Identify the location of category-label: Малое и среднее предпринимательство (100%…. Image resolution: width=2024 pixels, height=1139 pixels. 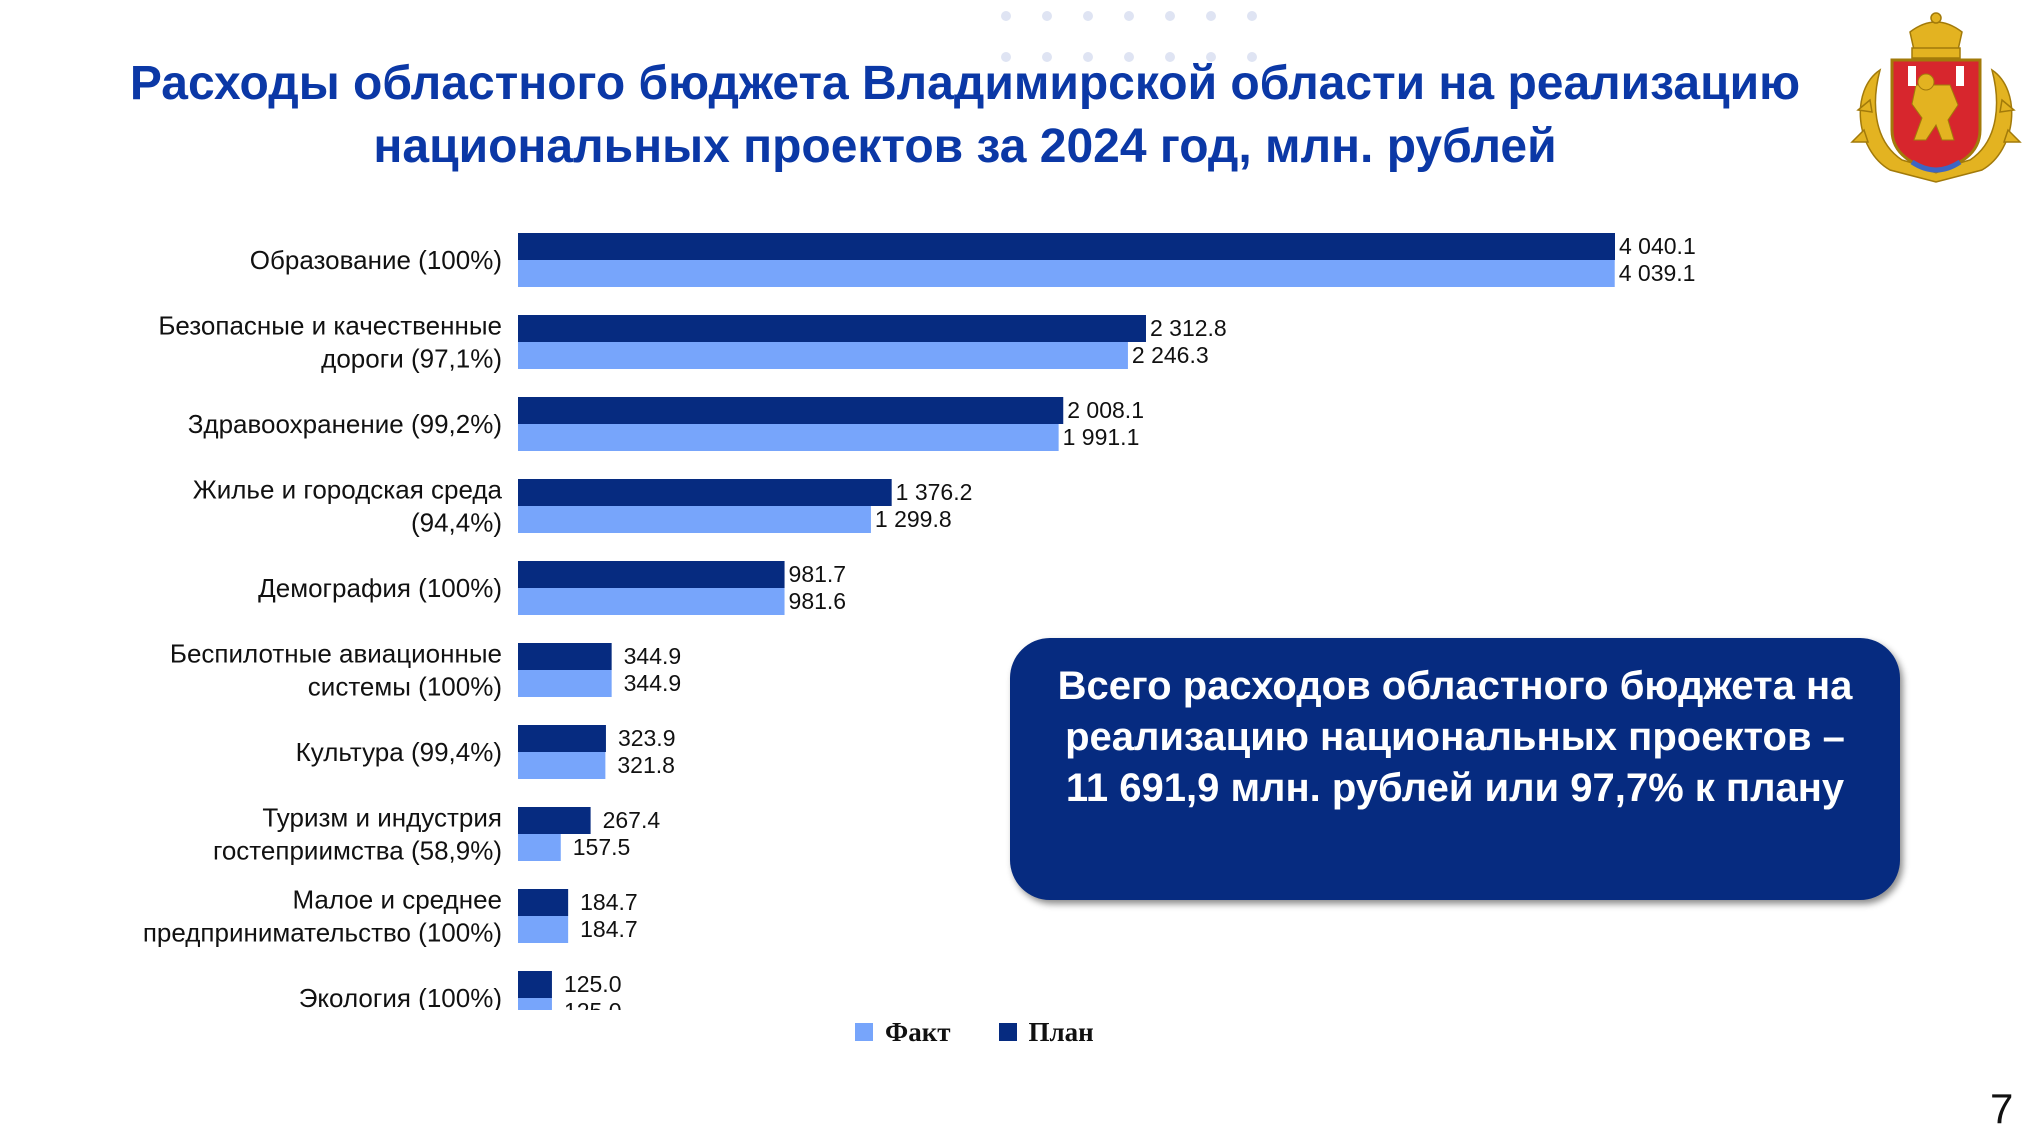
(322, 916).